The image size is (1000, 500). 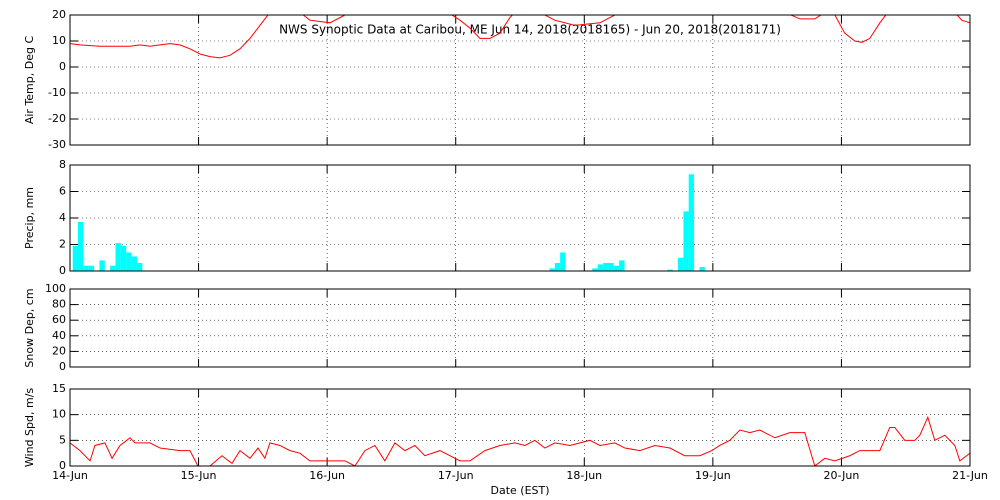 I want to click on x-tick-label: 16-Jun, so click(x=327, y=475).